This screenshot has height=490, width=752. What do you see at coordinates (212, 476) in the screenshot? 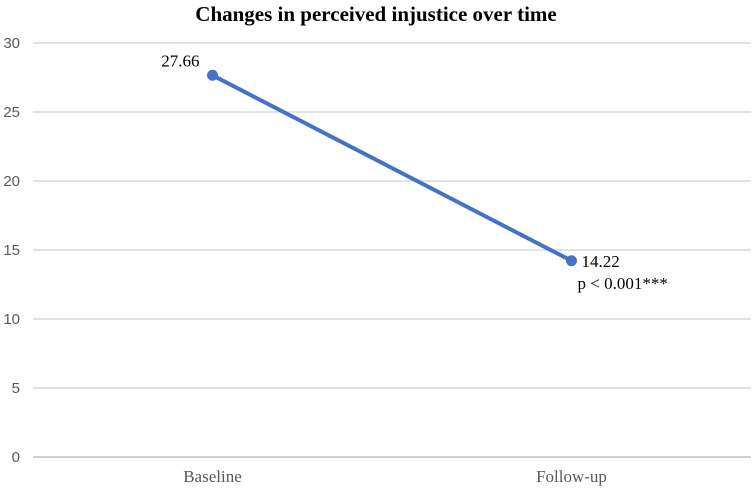
I see `x-axis-category-label: Baseline` at bounding box center [212, 476].